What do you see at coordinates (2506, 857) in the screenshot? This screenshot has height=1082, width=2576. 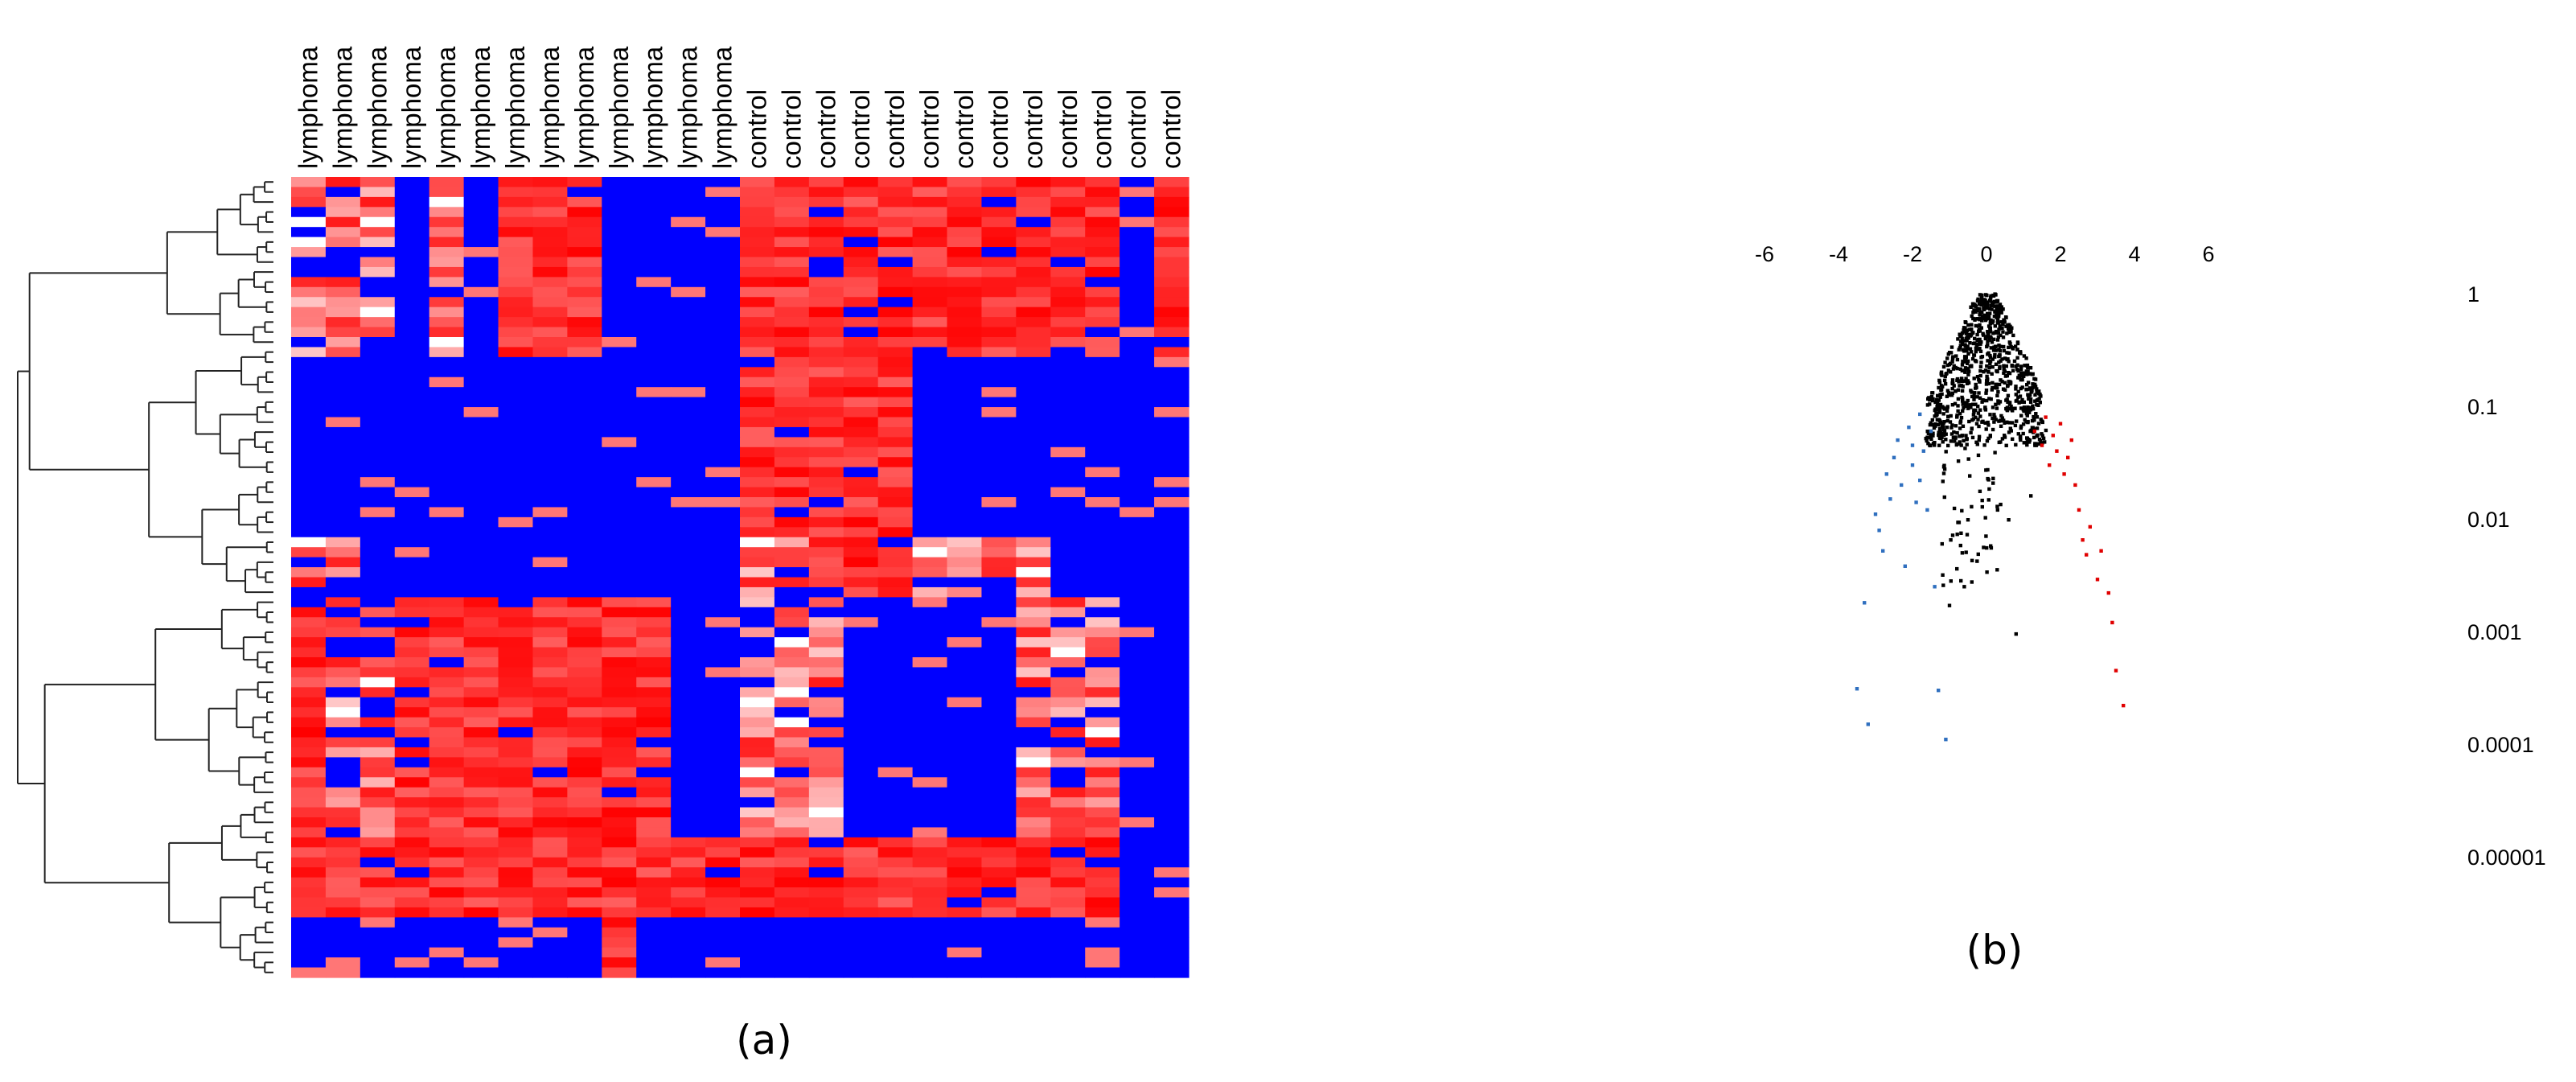 I see `y-tick-label: 0.00001` at bounding box center [2506, 857].